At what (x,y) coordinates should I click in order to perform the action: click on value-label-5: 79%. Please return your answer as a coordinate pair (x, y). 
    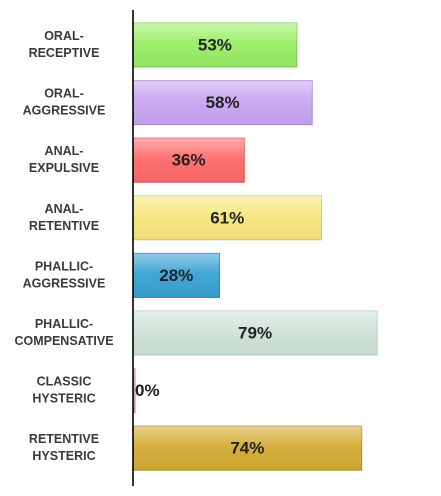
    Looking at the image, I should click on (255, 333).